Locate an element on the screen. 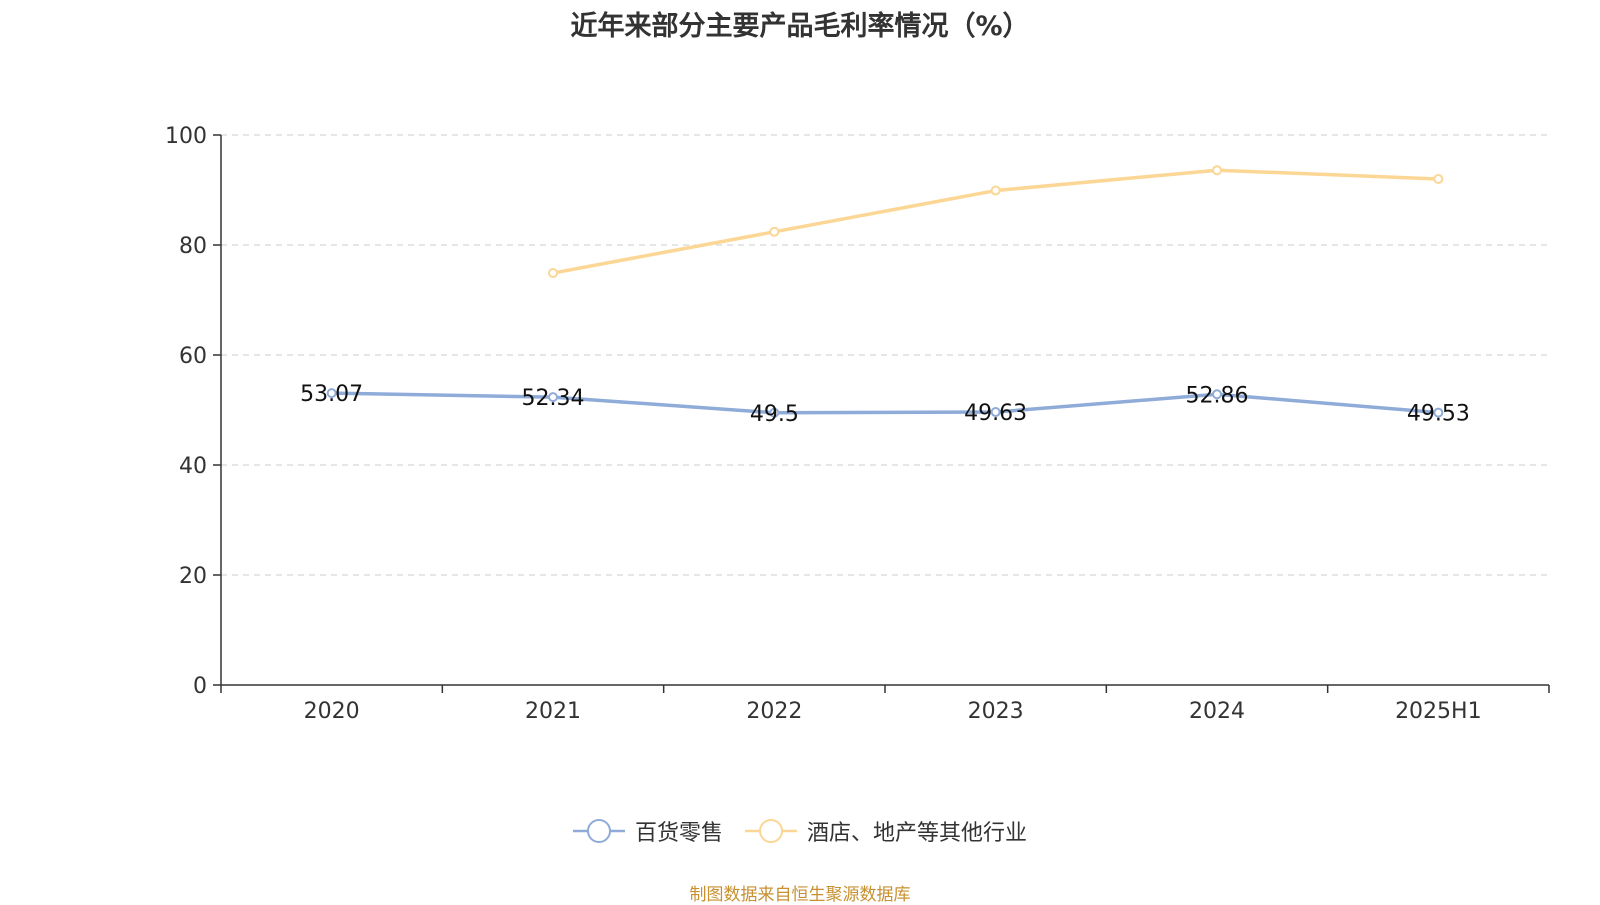  y-tick-label: 40 is located at coordinates (193, 466).